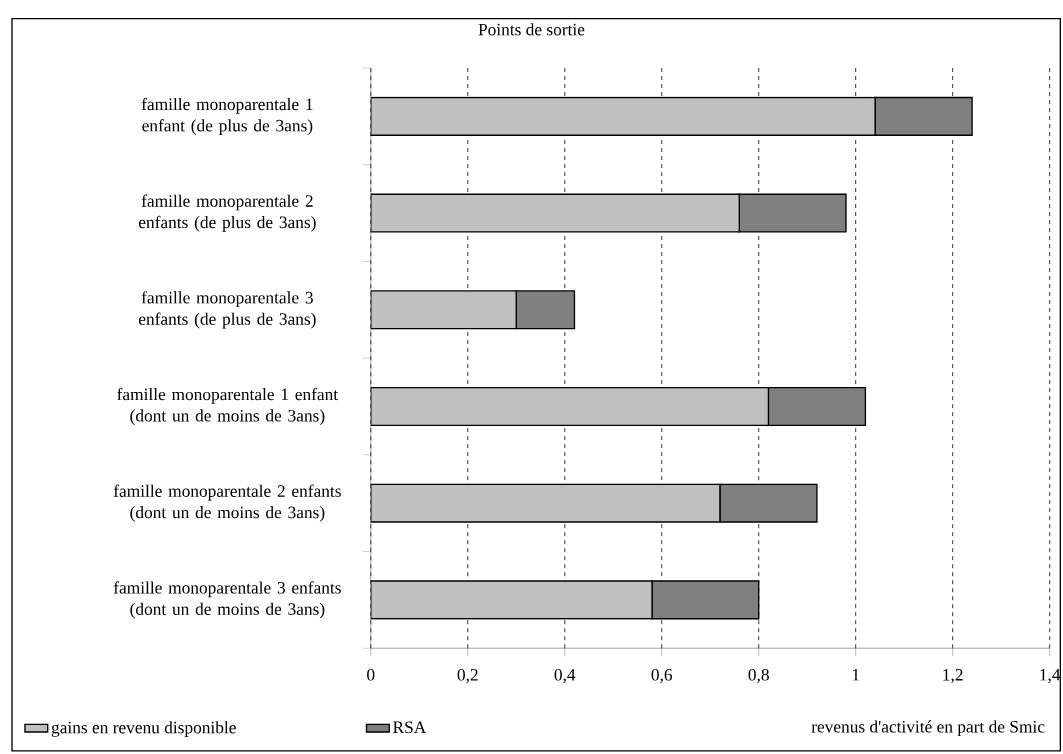 The width and height of the screenshot is (1063, 754). Describe the element at coordinates (467, 676) in the screenshot. I see `x-tick-label: 0,2` at that location.